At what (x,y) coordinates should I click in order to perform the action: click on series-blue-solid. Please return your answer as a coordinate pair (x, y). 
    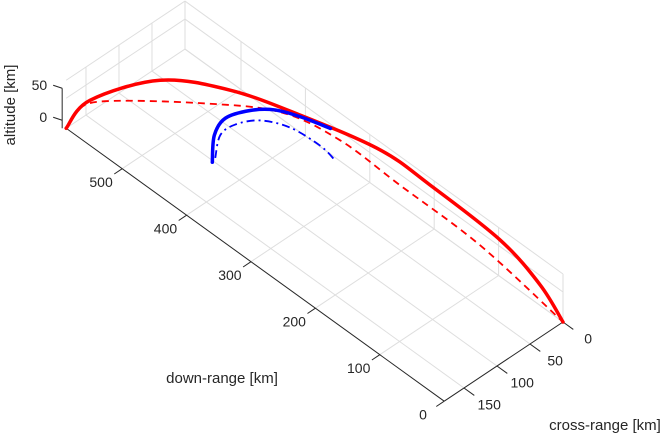
    Looking at the image, I should click on (271, 136).